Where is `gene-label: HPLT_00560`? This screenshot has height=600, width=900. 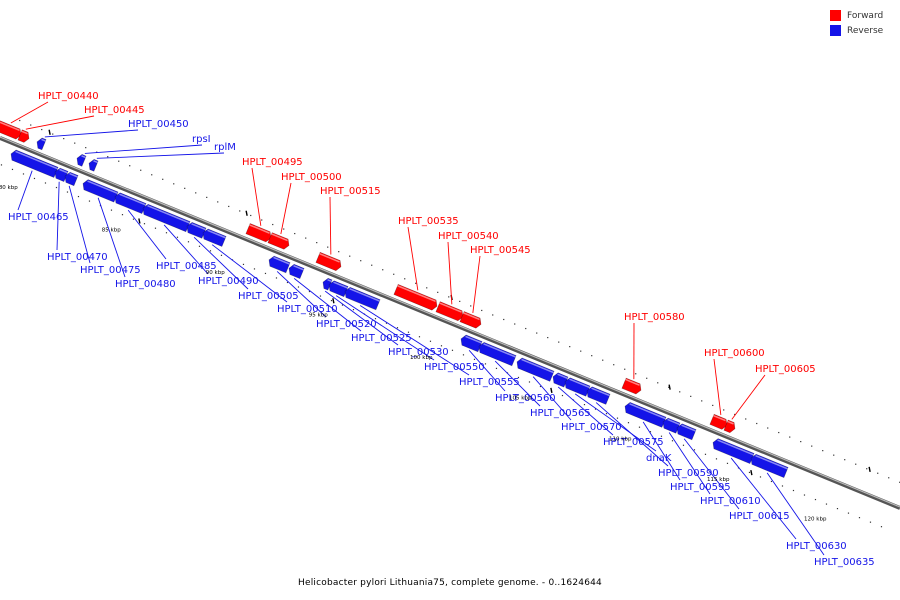
gene-label: HPLT_00560 is located at coordinates (525, 398).